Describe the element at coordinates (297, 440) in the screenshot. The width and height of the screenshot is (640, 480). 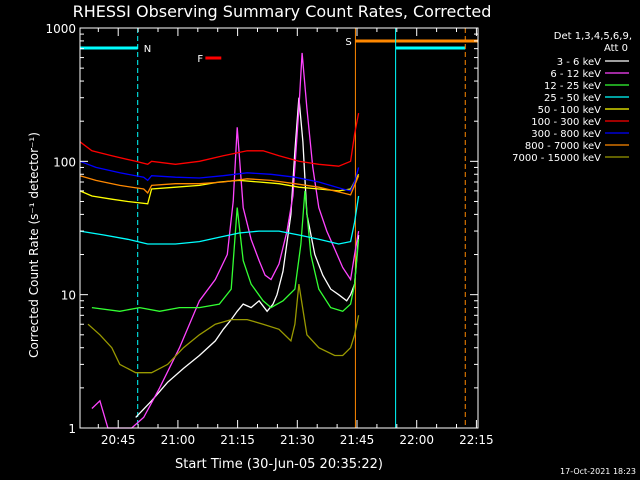
I see `x-tick-label: 21:30` at that location.